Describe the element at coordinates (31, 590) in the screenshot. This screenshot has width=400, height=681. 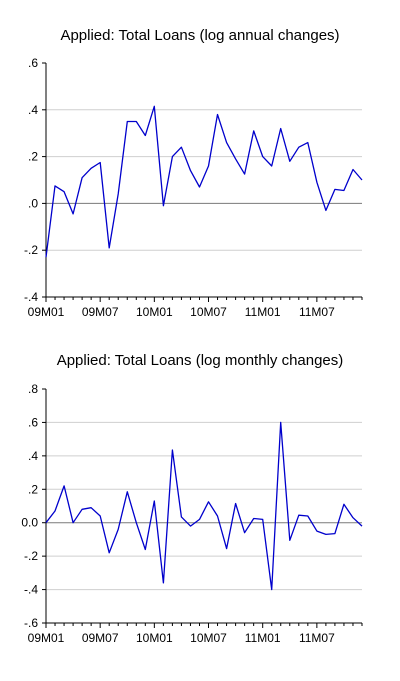
I see `y-tick-label: -.4` at that location.